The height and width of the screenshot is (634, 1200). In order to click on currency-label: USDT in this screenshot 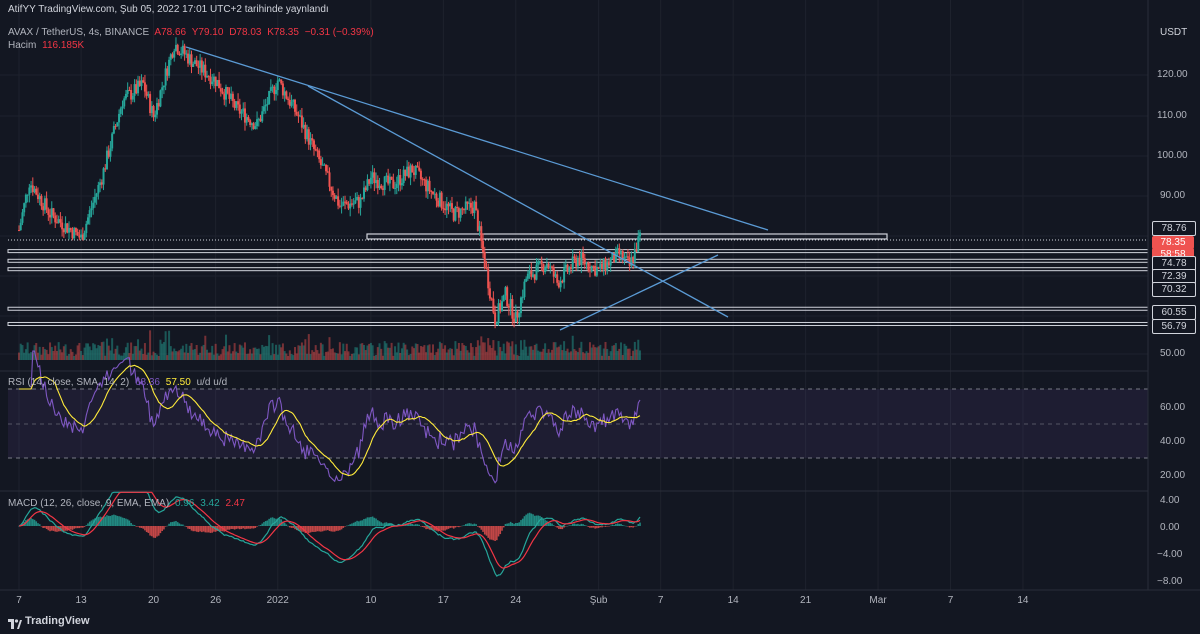, I will do `click(1174, 32)`.